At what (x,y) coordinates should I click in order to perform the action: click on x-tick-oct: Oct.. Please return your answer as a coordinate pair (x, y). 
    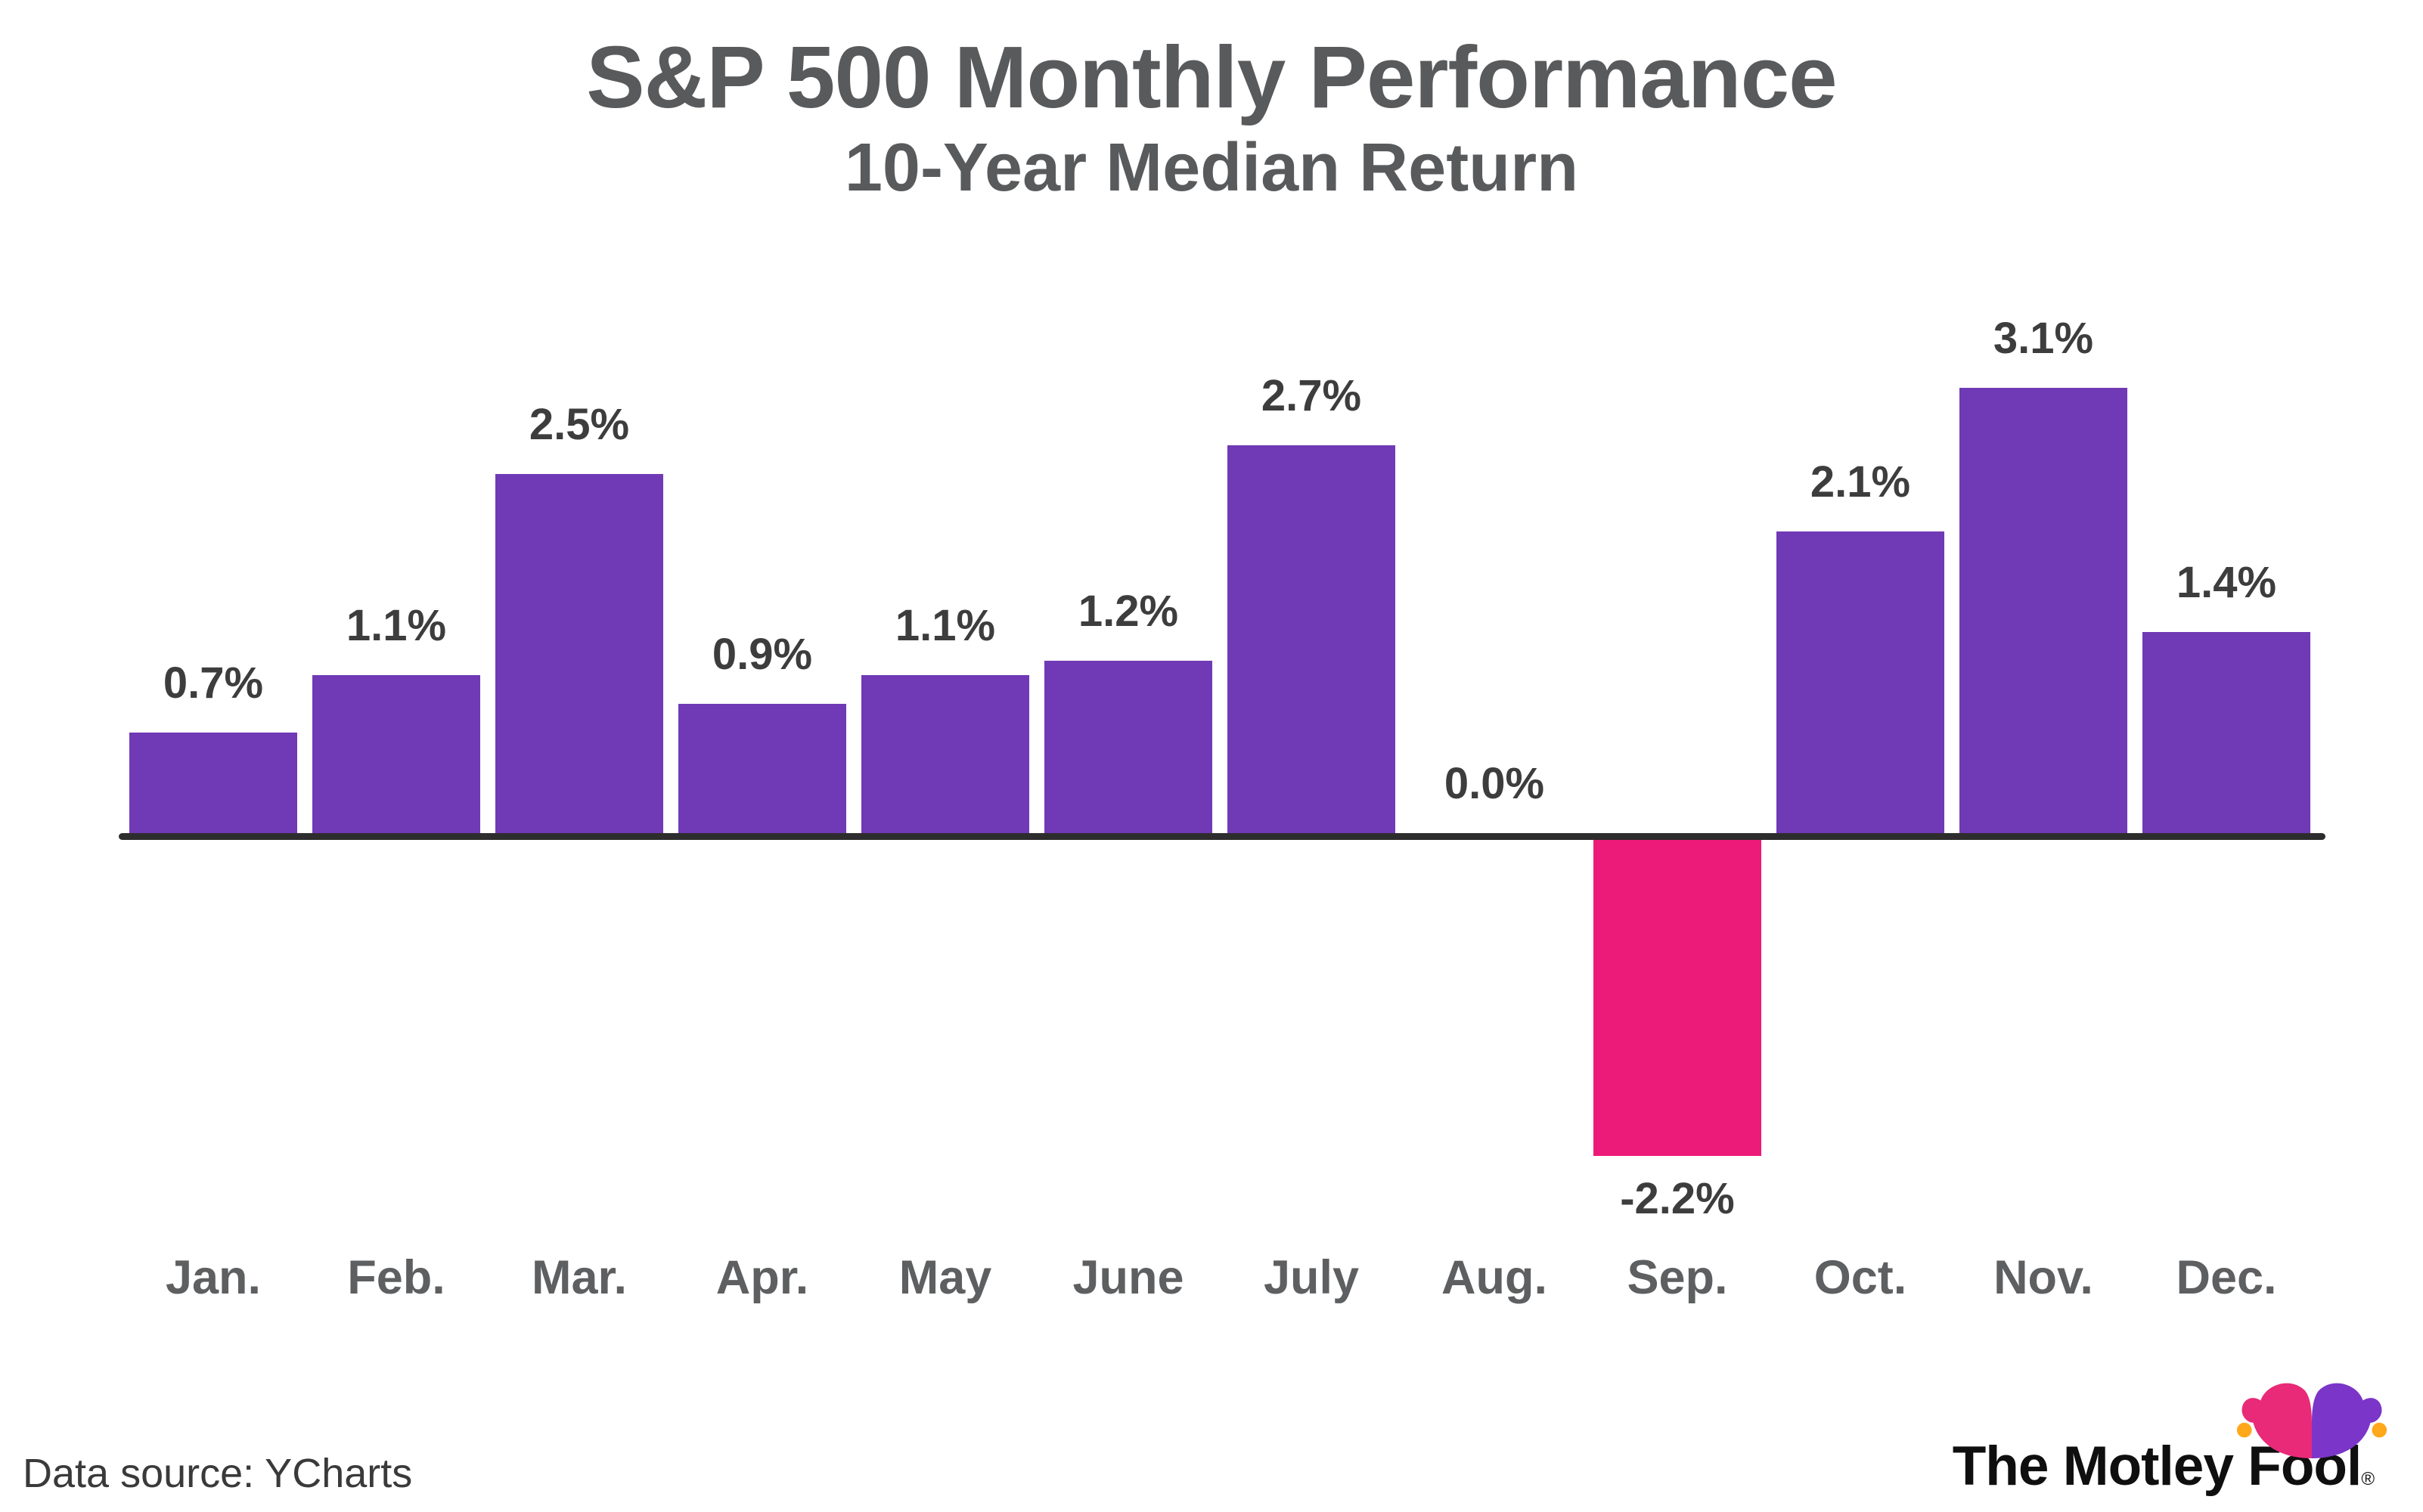
    Looking at the image, I should click on (1860, 1277).